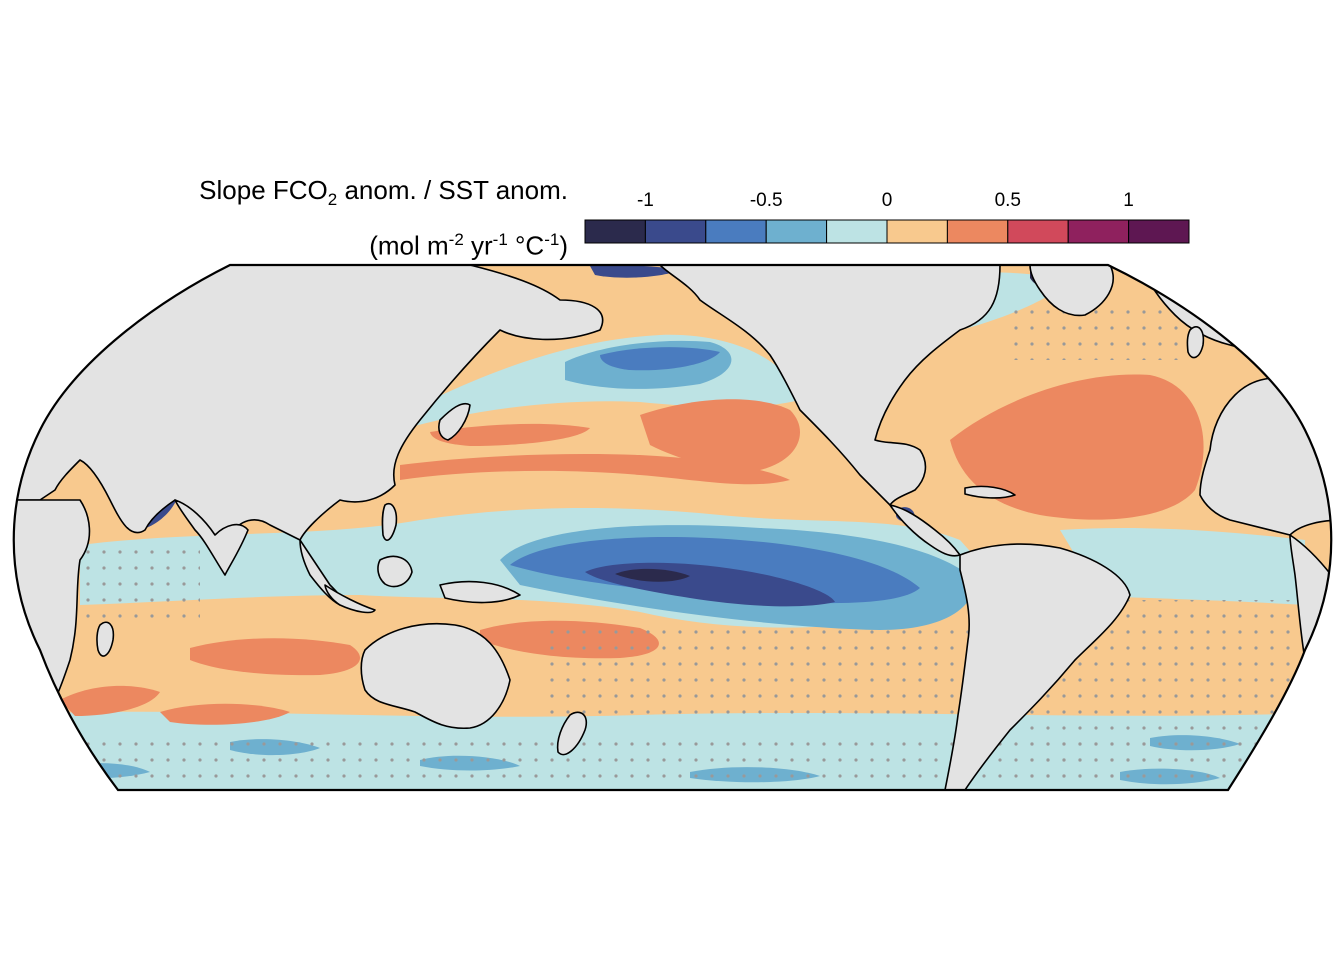 This screenshot has width=1344, height=960. Describe the element at coordinates (760, 670) in the screenshot. I see `stipple-tropical-pacific` at that location.